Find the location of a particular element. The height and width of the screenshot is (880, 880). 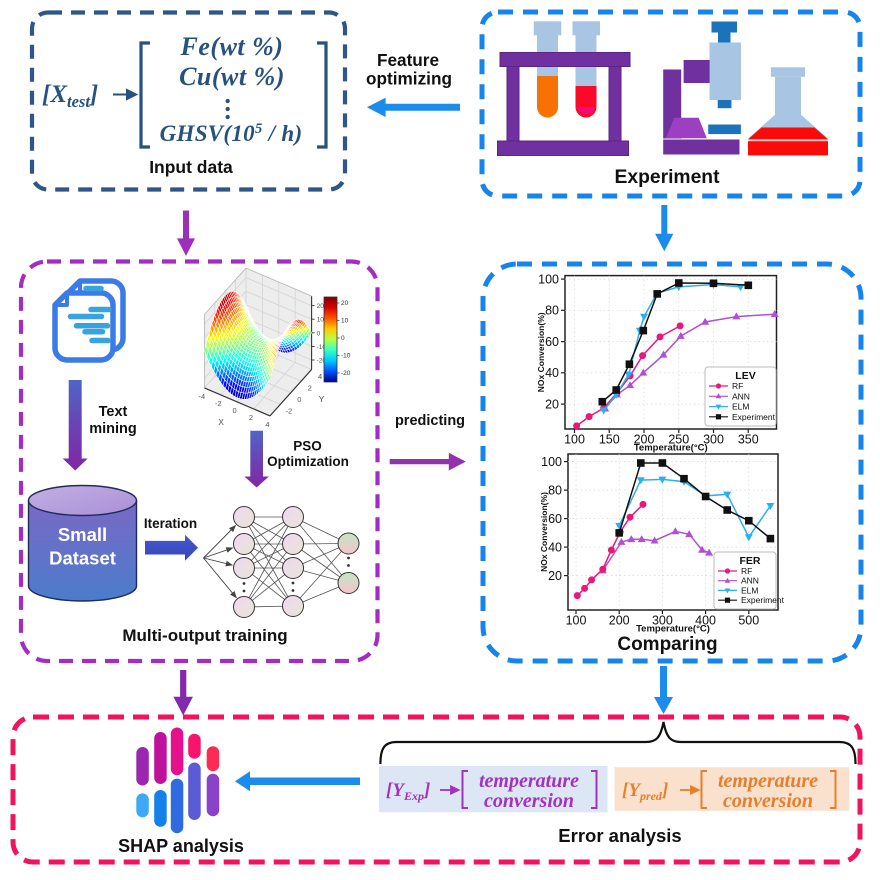

svg-text: 350 is located at coordinates (748, 440).